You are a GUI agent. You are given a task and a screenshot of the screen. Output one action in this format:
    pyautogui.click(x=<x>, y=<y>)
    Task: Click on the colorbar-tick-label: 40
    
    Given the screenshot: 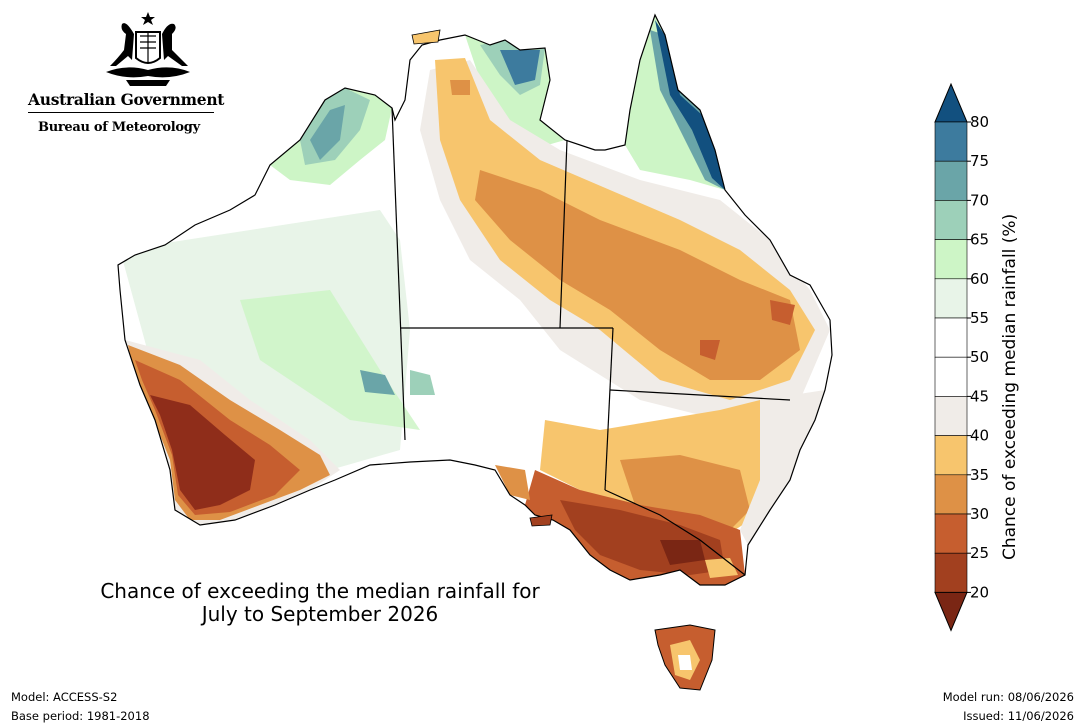 What is the action you would take?
    pyautogui.click(x=979, y=436)
    